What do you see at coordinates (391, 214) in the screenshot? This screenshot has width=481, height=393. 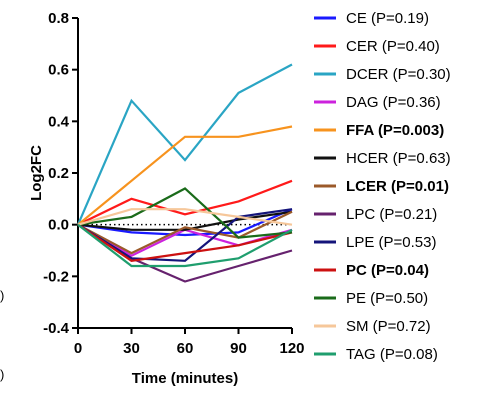 I see `legend-label: LPC (P=0.21)` at bounding box center [391, 214].